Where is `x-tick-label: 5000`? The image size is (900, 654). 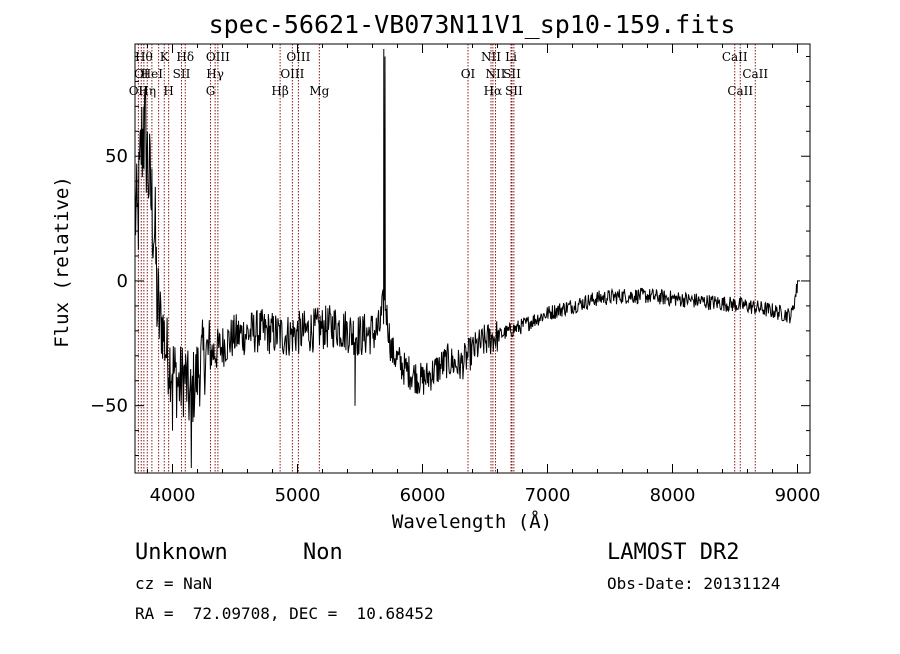 x-tick-label: 5000 is located at coordinates (298, 495).